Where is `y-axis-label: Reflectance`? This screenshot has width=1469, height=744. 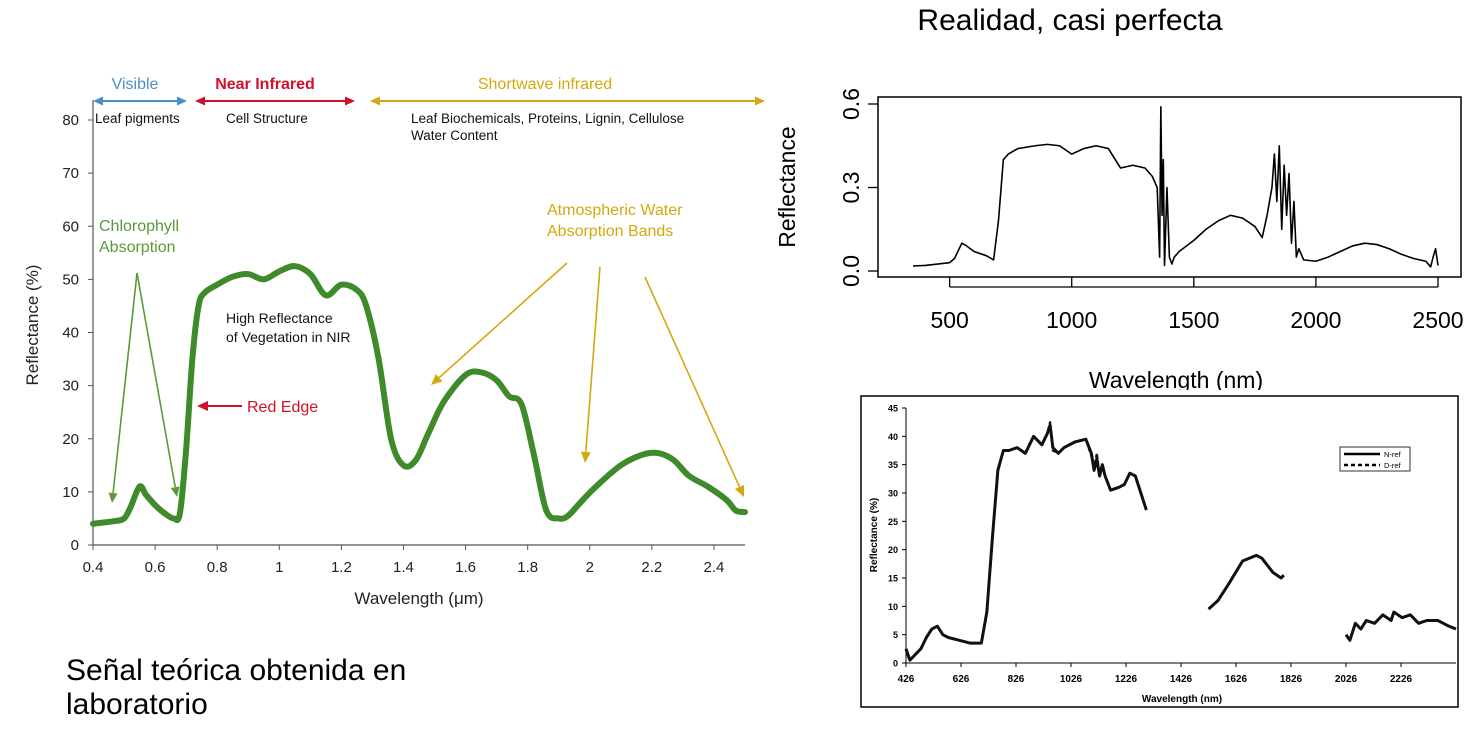 y-axis-label: Reflectance is located at coordinates (787, 186).